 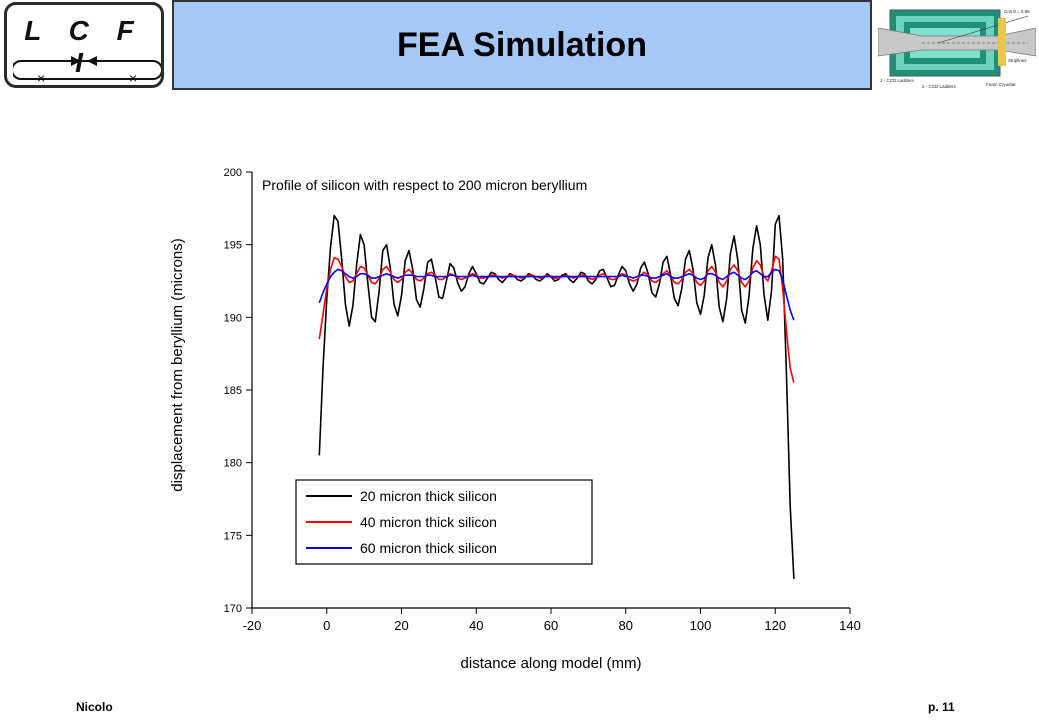 I want to click on logo-text: L C F I, so click(x=84, y=46).